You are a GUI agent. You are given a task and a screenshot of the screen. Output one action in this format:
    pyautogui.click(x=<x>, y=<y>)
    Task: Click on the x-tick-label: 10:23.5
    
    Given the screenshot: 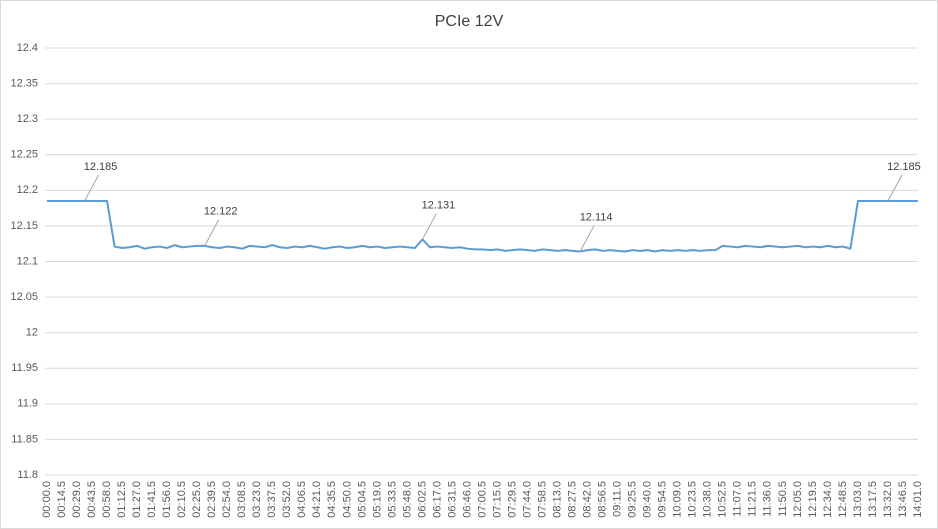 What is the action you would take?
    pyautogui.click(x=693, y=499)
    